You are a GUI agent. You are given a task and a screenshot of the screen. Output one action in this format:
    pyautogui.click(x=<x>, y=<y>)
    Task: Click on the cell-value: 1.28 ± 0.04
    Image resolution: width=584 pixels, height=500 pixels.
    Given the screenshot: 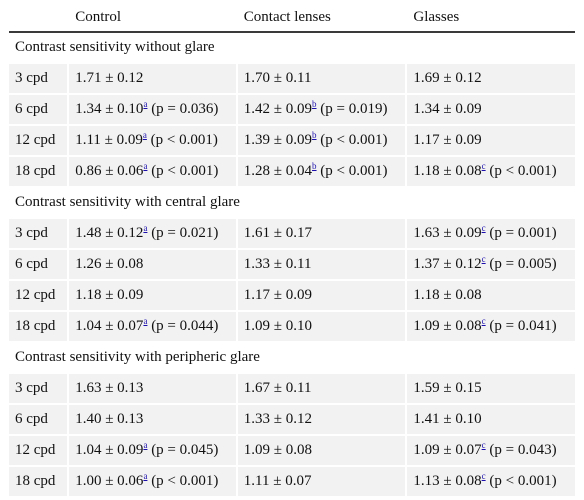 What is the action you would take?
    pyautogui.click(x=278, y=171)
    